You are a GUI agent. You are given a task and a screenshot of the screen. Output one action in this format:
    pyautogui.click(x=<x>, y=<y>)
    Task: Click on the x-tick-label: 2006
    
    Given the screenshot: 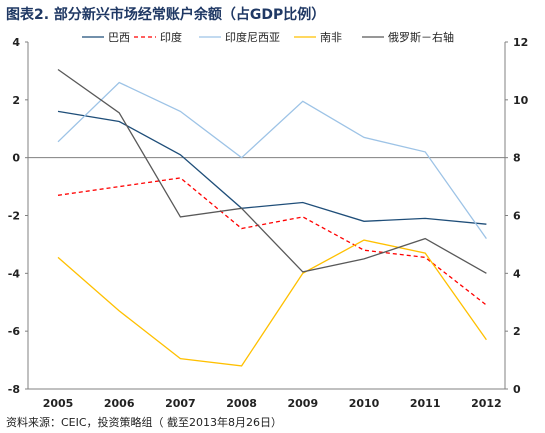 What is the action you would take?
    pyautogui.click(x=119, y=403)
    